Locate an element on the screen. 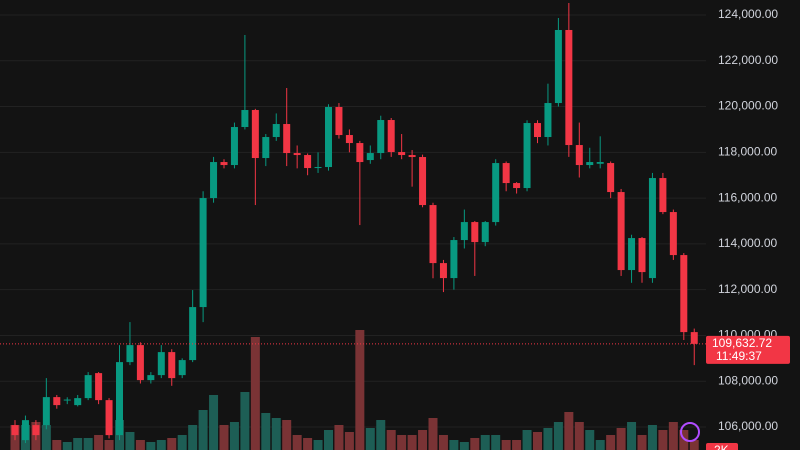 The width and height of the screenshot is (800, 450). last-price-label: 109,632.72 is located at coordinates (742, 343).